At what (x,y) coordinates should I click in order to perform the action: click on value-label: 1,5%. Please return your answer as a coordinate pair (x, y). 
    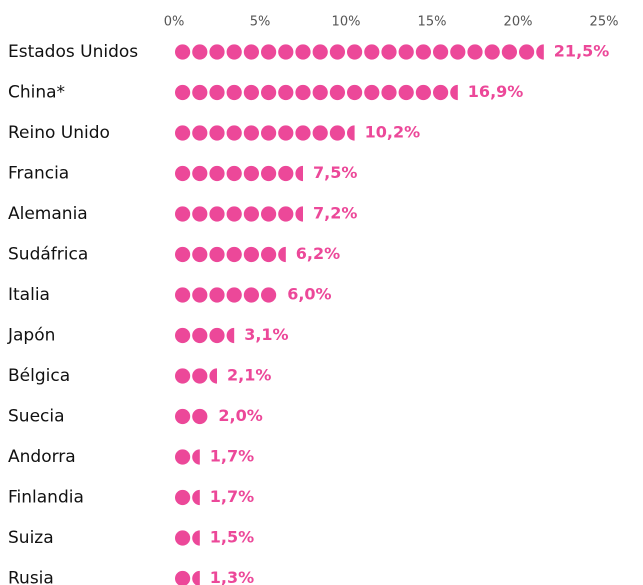
    Looking at the image, I should click on (232, 537).